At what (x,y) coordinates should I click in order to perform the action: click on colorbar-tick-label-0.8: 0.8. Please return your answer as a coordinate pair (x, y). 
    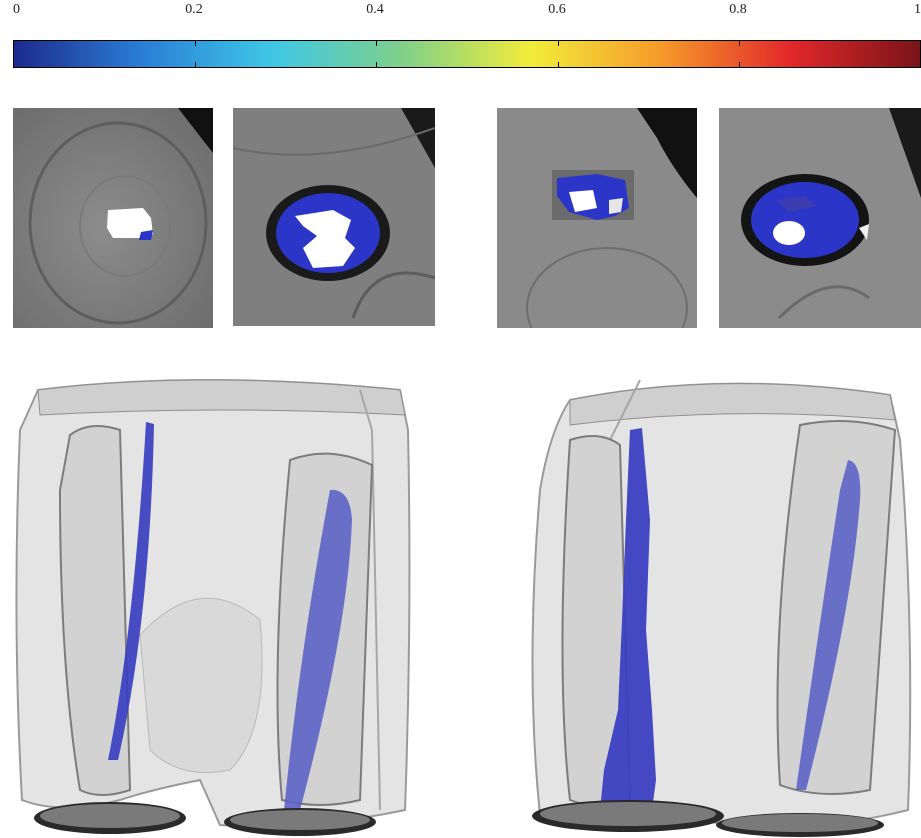
    Looking at the image, I should click on (738, 9).